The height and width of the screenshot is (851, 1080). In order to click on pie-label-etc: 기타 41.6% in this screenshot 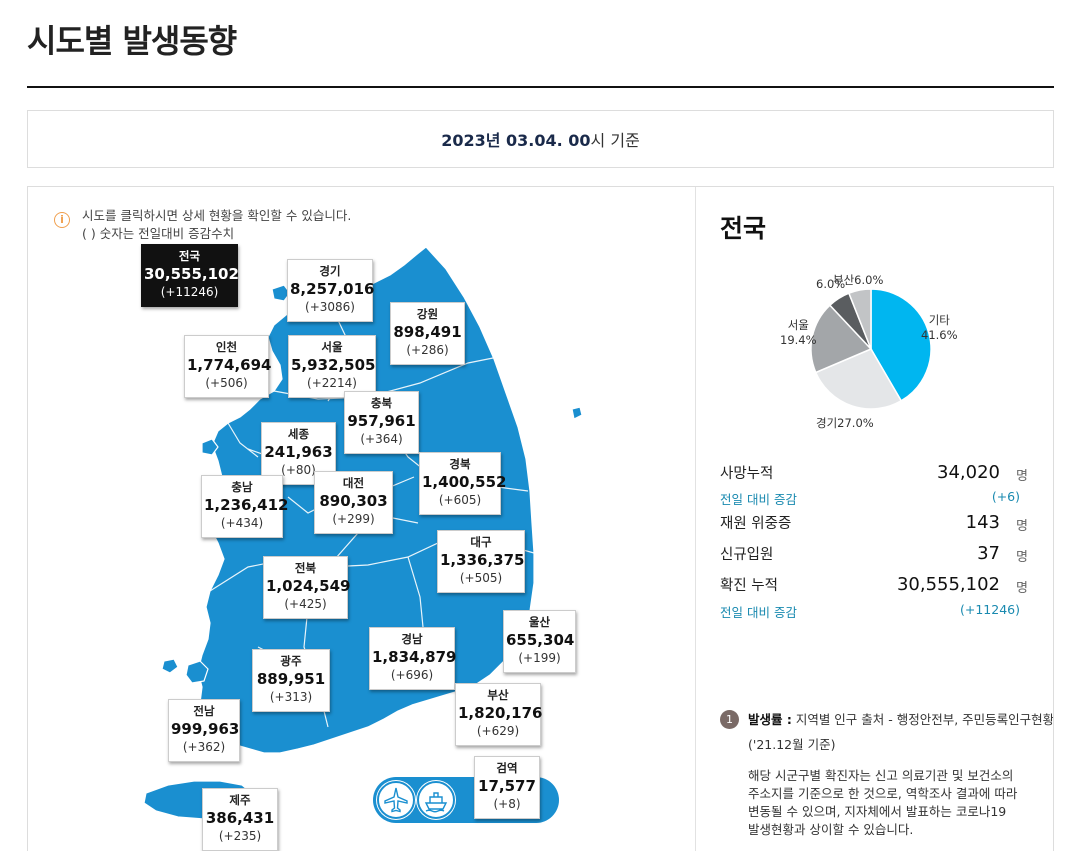, I will do `click(939, 328)`.